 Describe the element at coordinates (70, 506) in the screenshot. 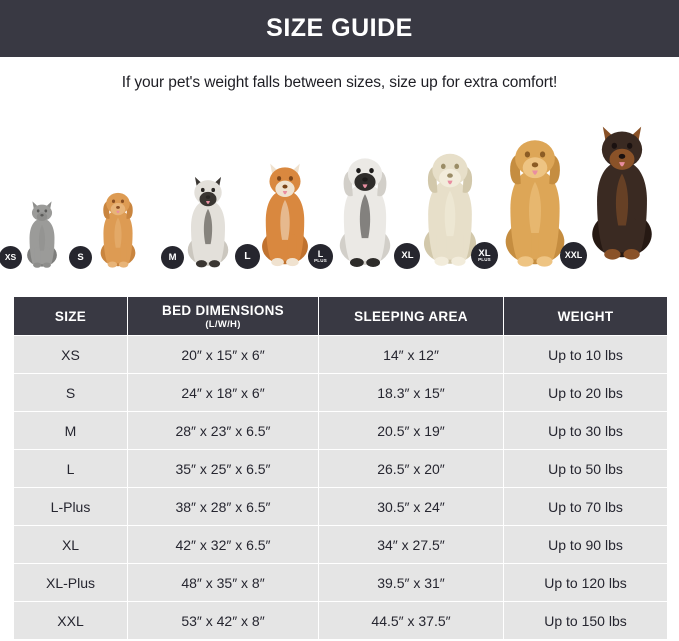

I see `cell-size: L-Plus` at that location.